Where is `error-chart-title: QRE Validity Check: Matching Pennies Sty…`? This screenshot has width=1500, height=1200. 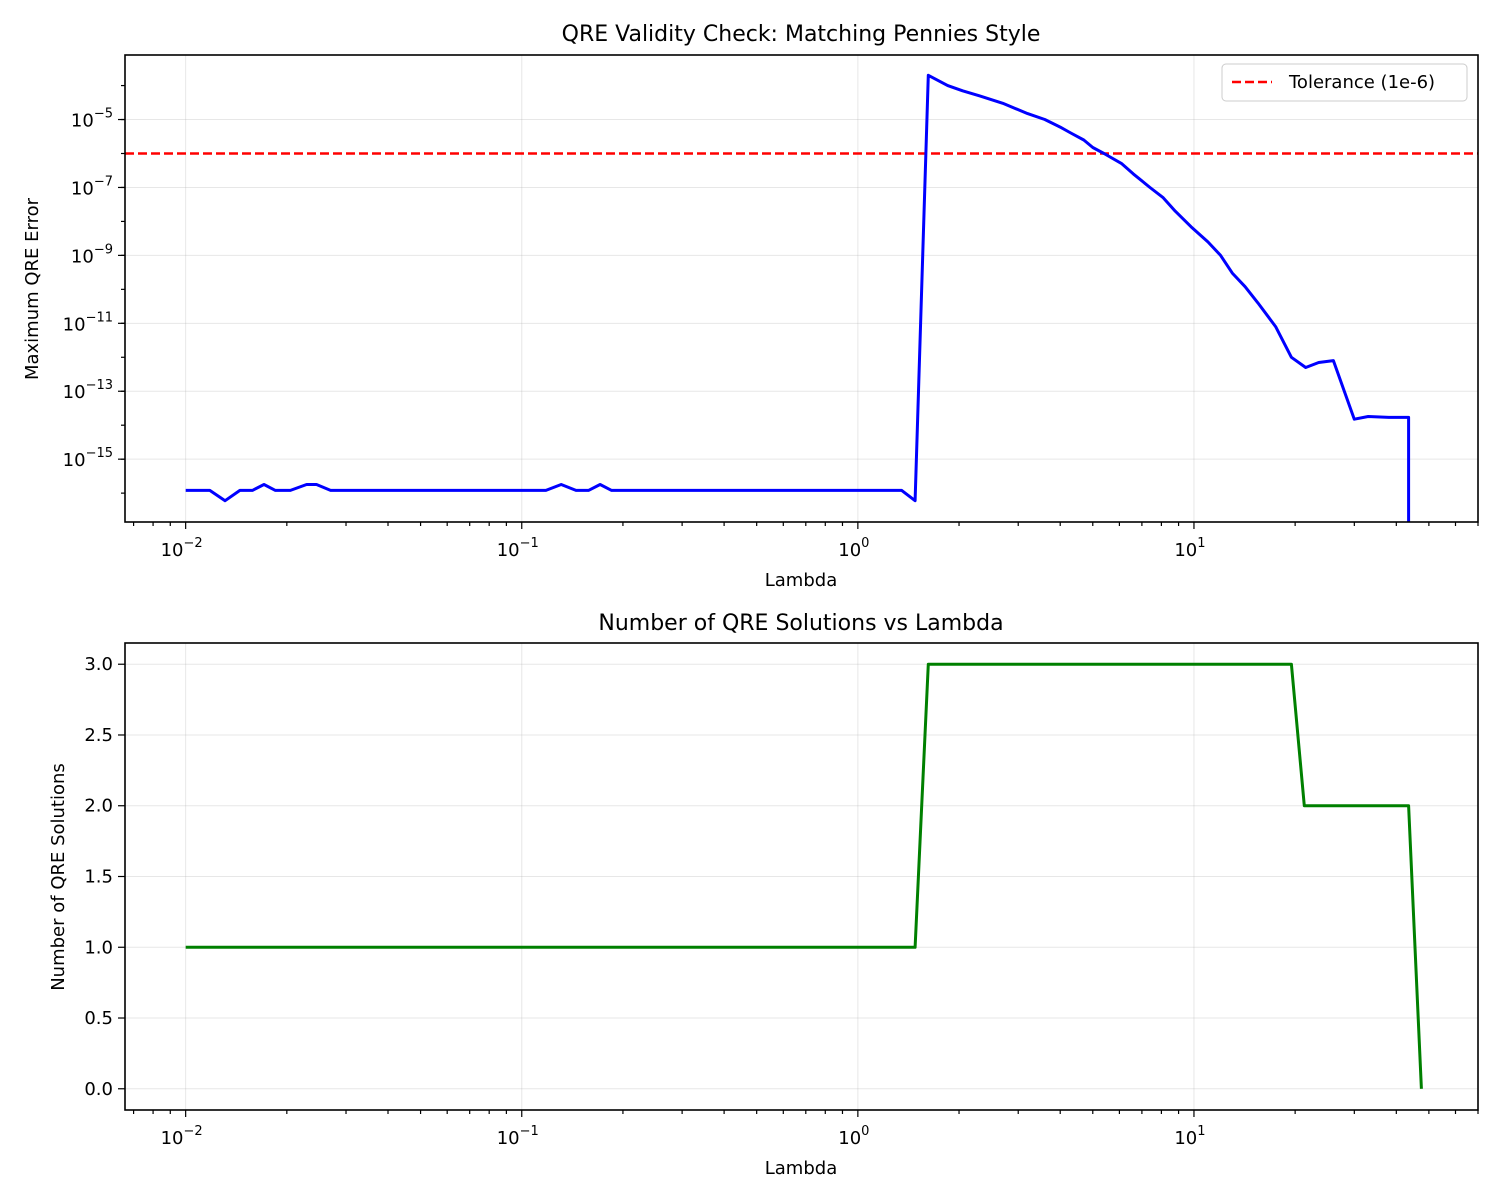
error-chart-title: QRE Validity Check: Matching Pennies Sty… is located at coordinates (801, 34).